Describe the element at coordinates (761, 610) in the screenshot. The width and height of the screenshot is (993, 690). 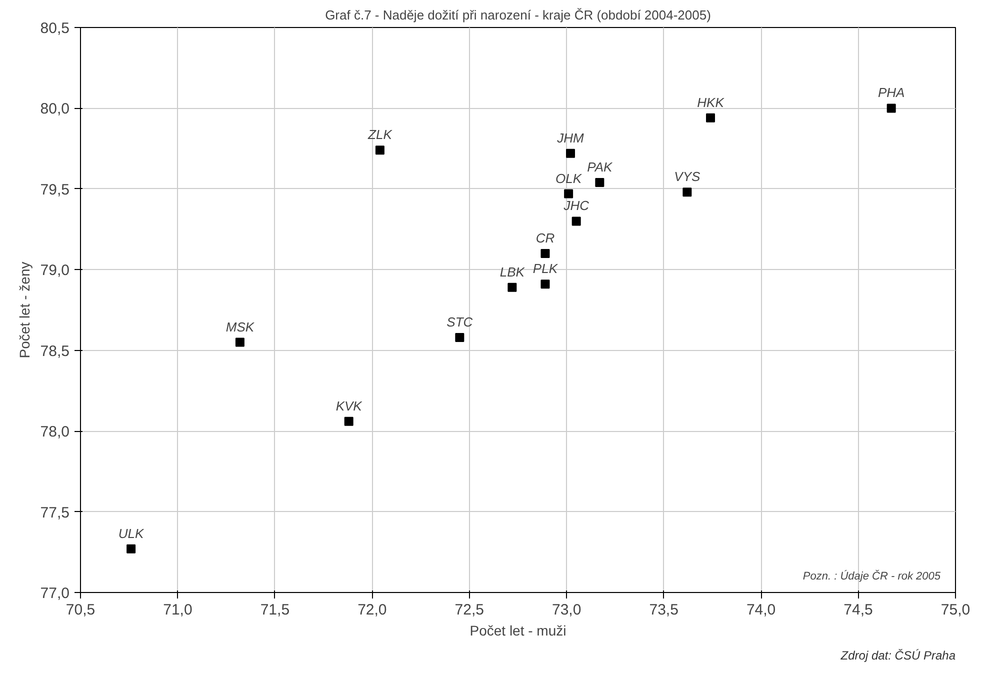
I see `x-tick-label: 74,0` at that location.